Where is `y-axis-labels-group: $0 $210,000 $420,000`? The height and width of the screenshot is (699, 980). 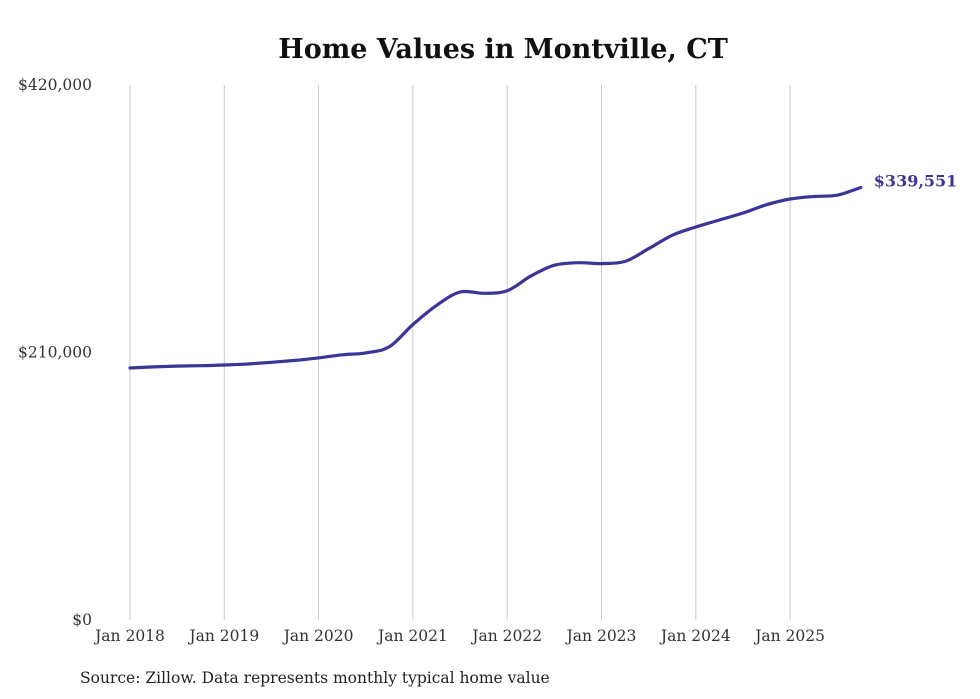
y-axis-labels-group: $0 $210,000 $420,000 is located at coordinates (55, 352).